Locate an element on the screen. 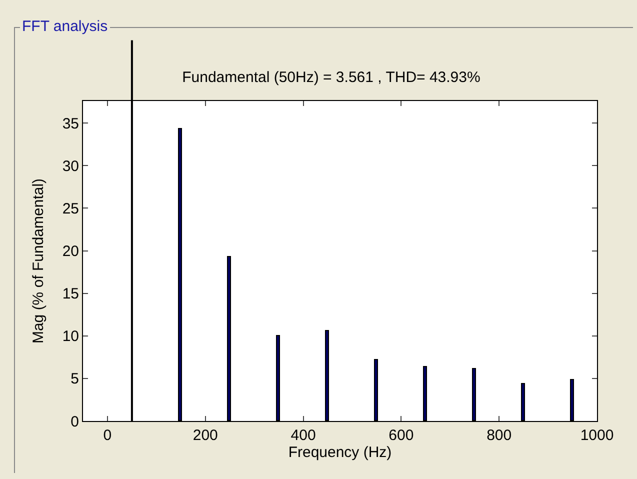 The image size is (637, 479). x-tick-label: 600 is located at coordinates (401, 435).